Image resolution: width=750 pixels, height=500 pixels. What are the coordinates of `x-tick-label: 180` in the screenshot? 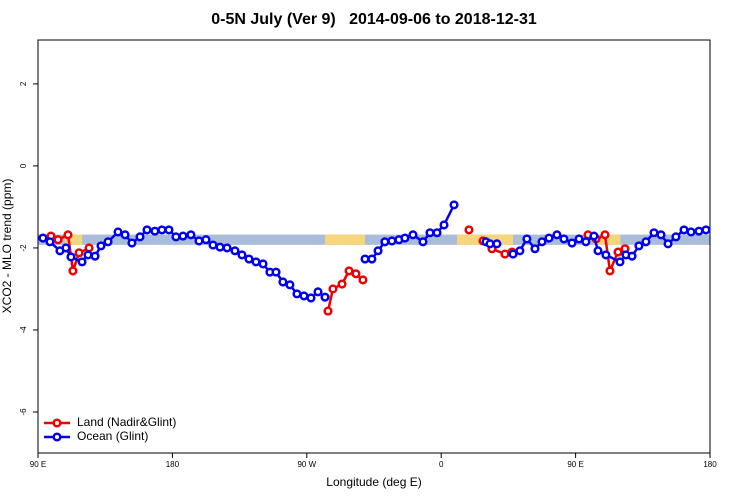 It's located at (173, 464).